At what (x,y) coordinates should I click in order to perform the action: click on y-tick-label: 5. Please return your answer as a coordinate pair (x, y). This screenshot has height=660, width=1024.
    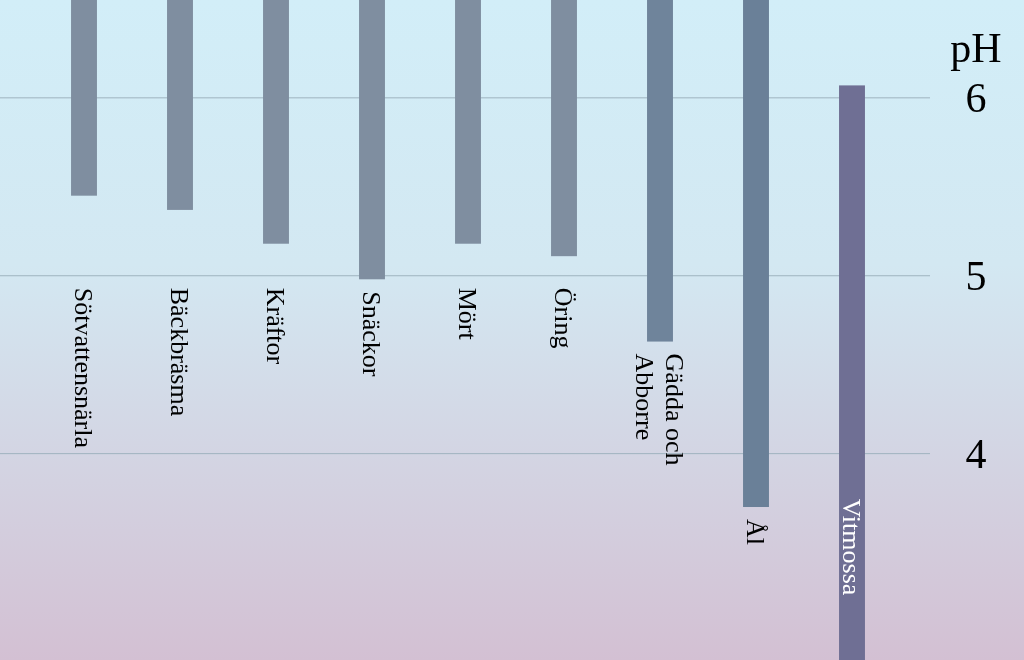
    Looking at the image, I should click on (976, 275).